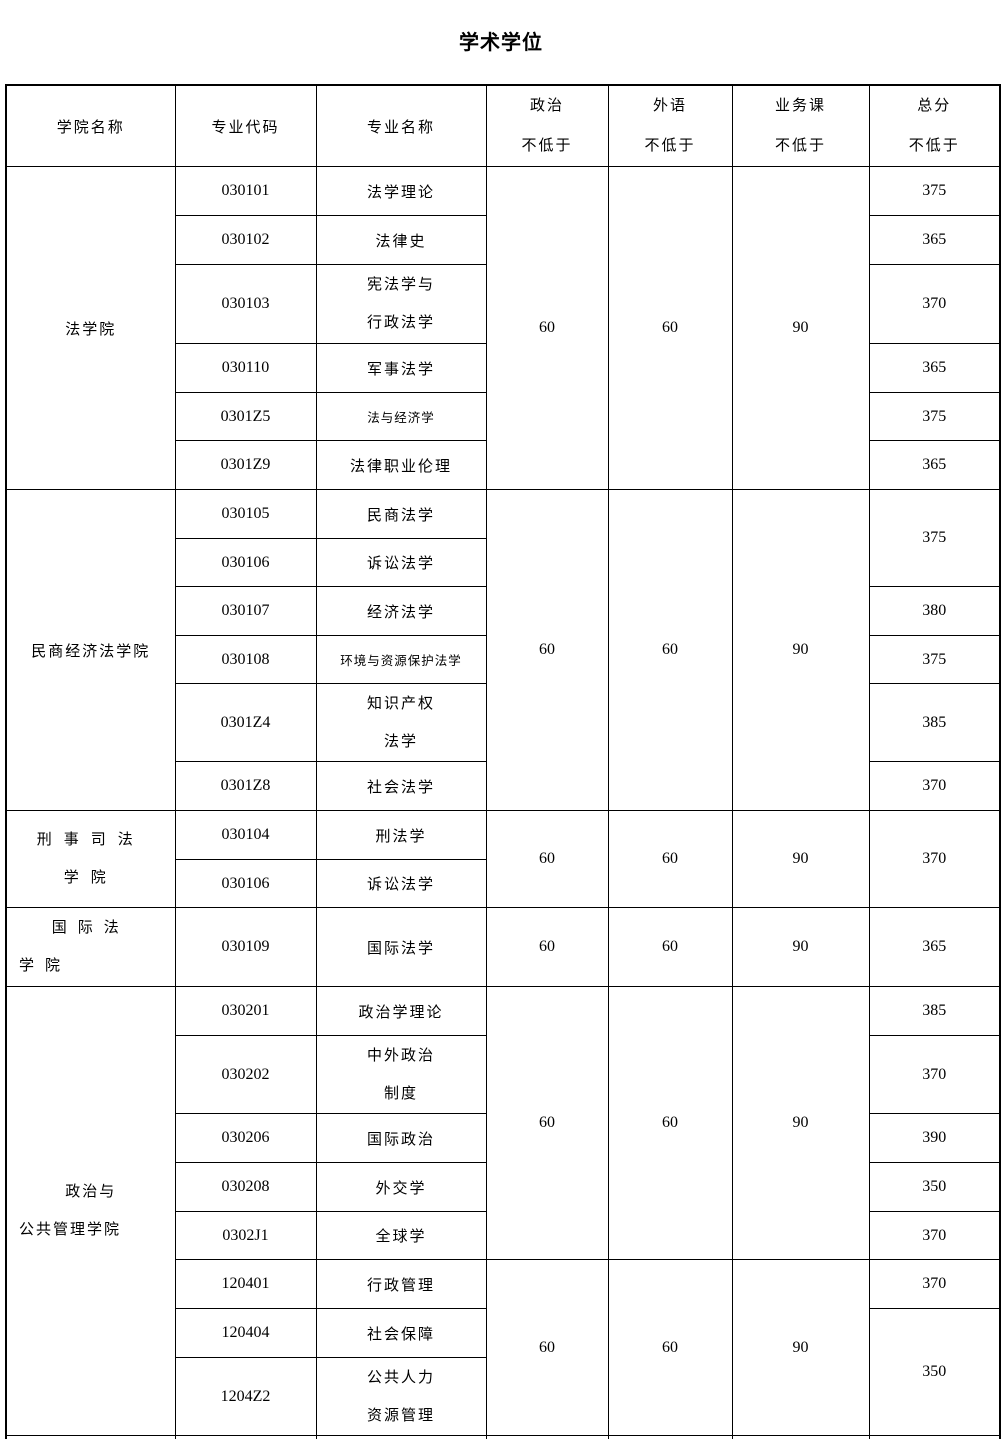 The height and width of the screenshot is (1439, 1002). I want to click on major-name-cell: 法律职业伦理, so click(401, 465).